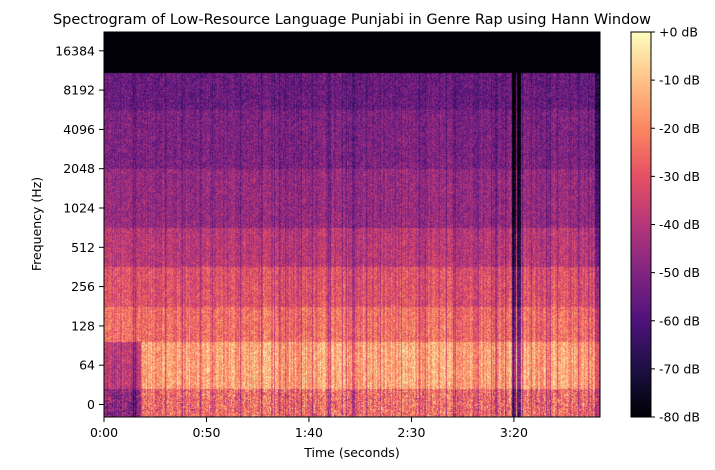  Describe the element at coordinates (679, 368) in the screenshot. I see `colorbar-tick-label: -70 dB` at that location.